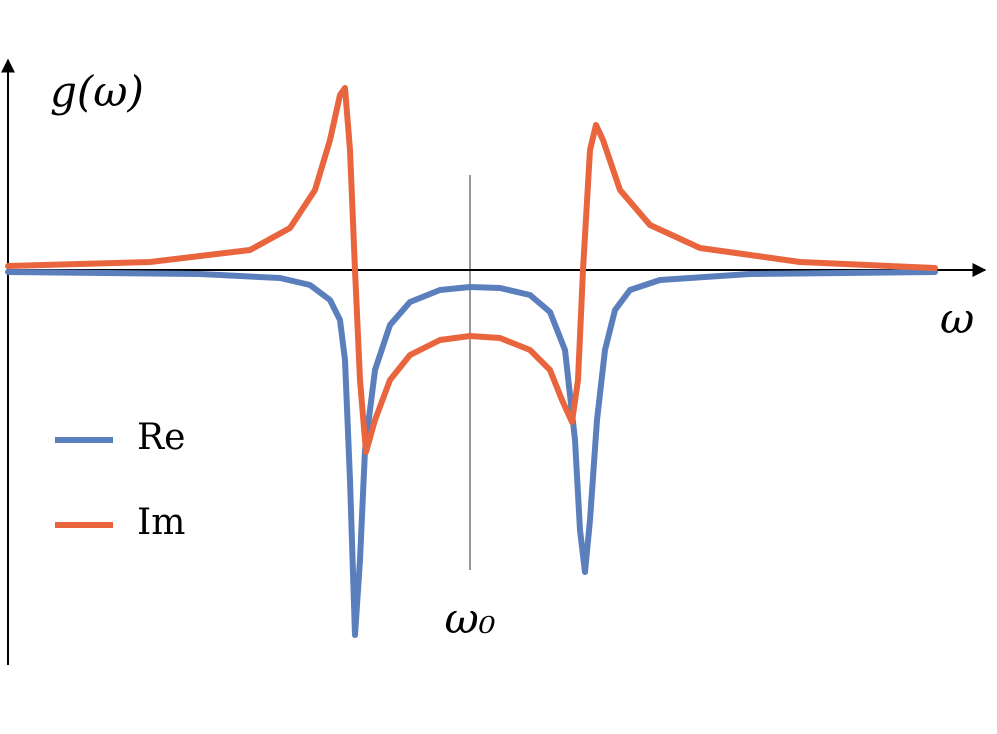 The width and height of the screenshot is (997, 734). Describe the element at coordinates (161, 437) in the screenshot. I see `legend-label: Re` at that location.